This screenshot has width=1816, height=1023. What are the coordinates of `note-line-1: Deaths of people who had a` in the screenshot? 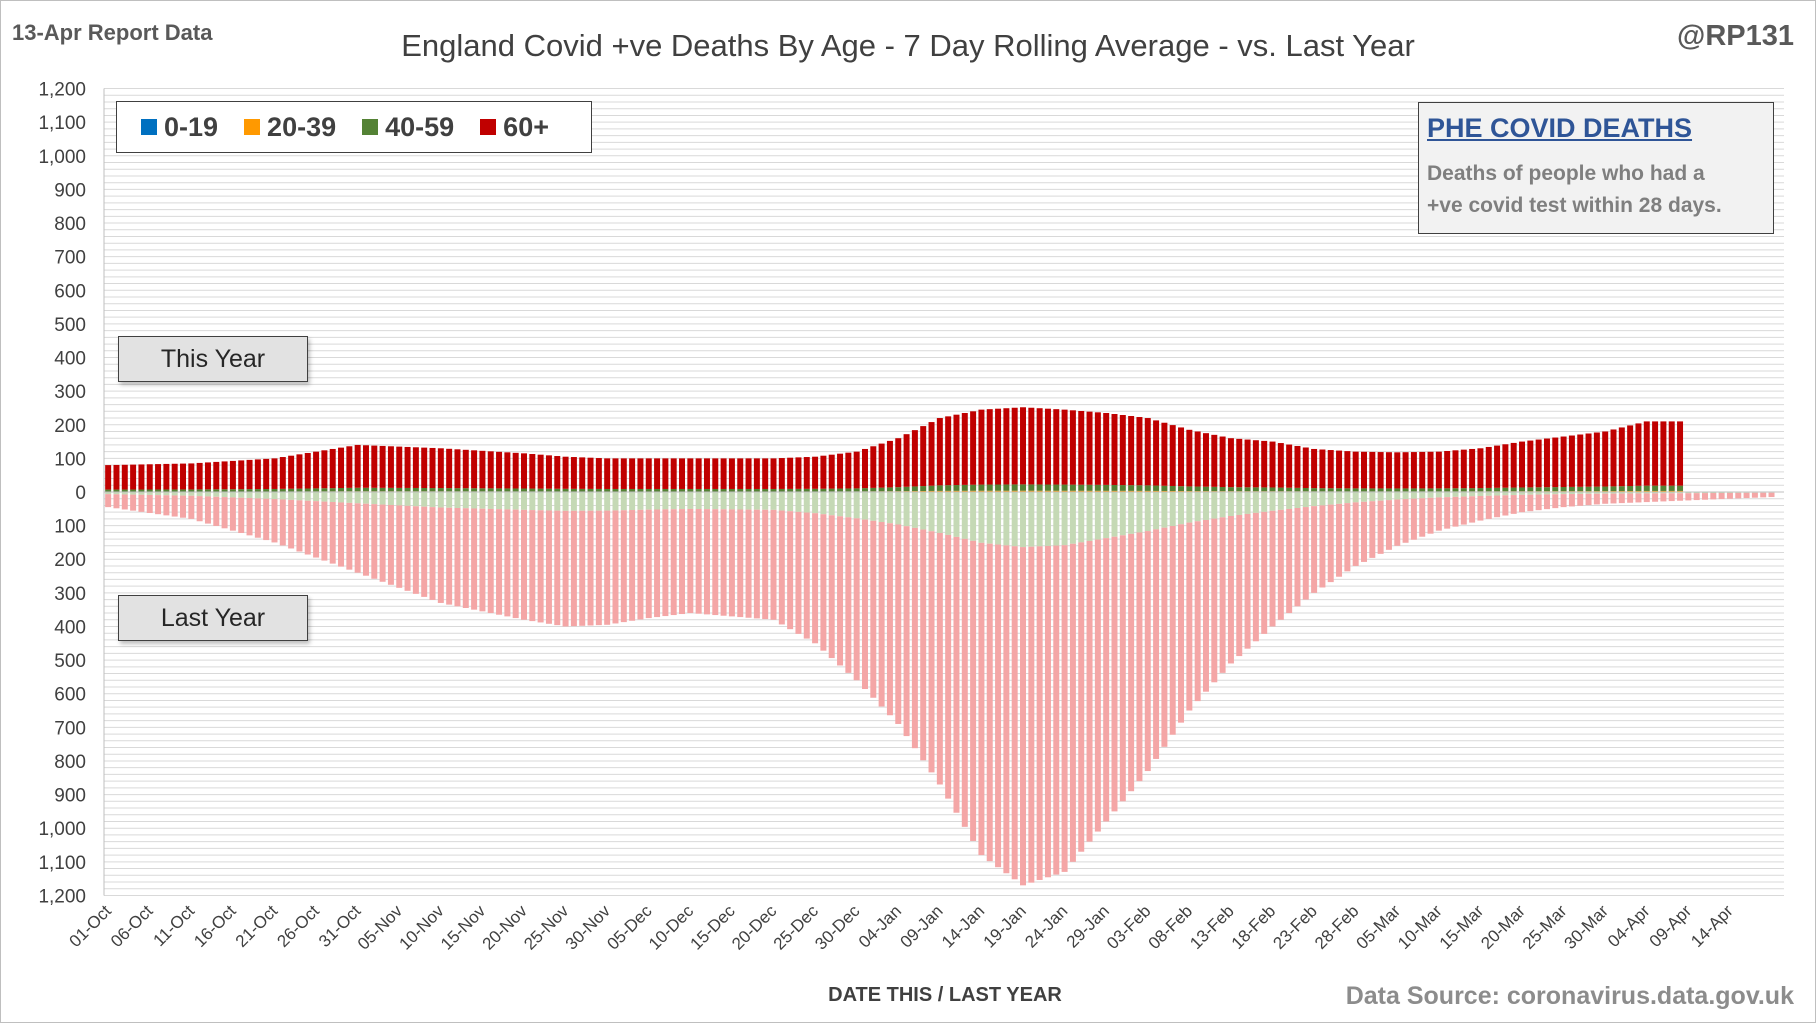 It's located at (1566, 173).